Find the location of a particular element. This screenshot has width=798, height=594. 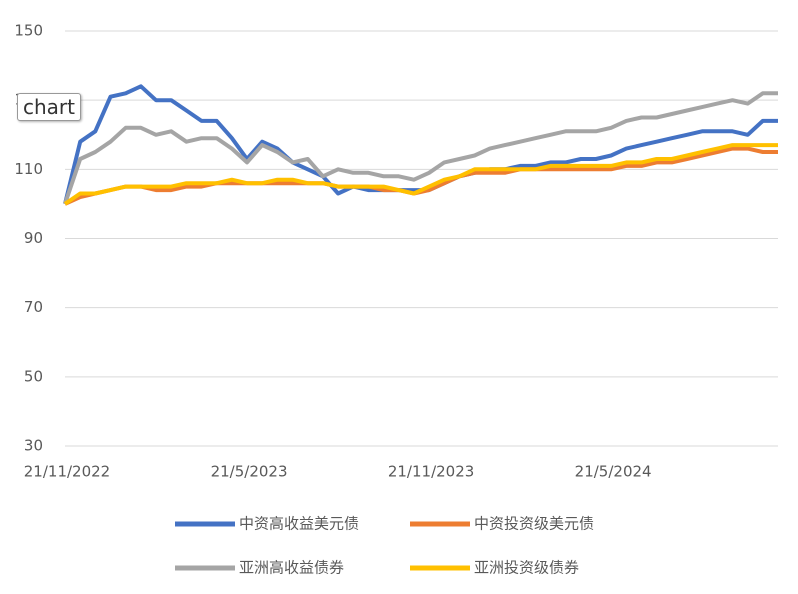

x-tick-label: 21/5/2024 is located at coordinates (613, 472).